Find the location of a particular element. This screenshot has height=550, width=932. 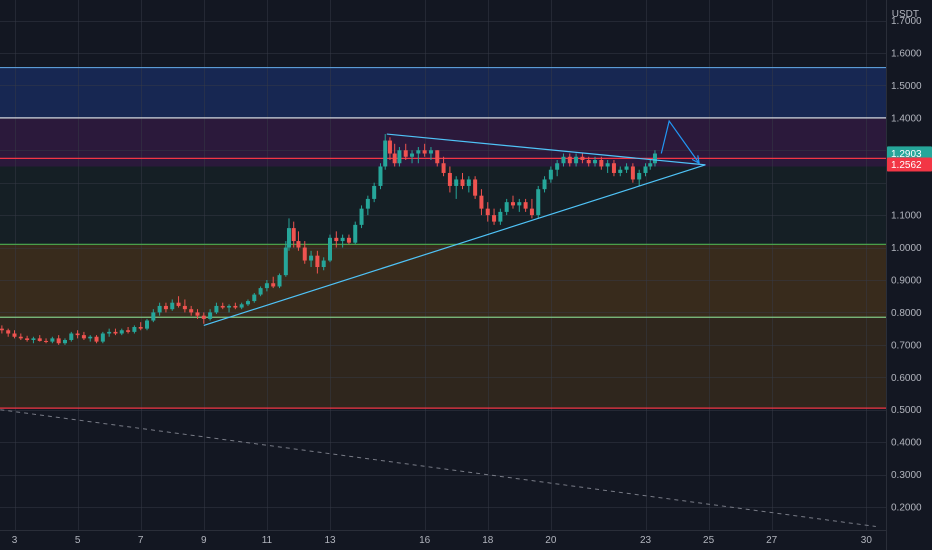

level-price-value: 1.2562 is located at coordinates (906, 165).